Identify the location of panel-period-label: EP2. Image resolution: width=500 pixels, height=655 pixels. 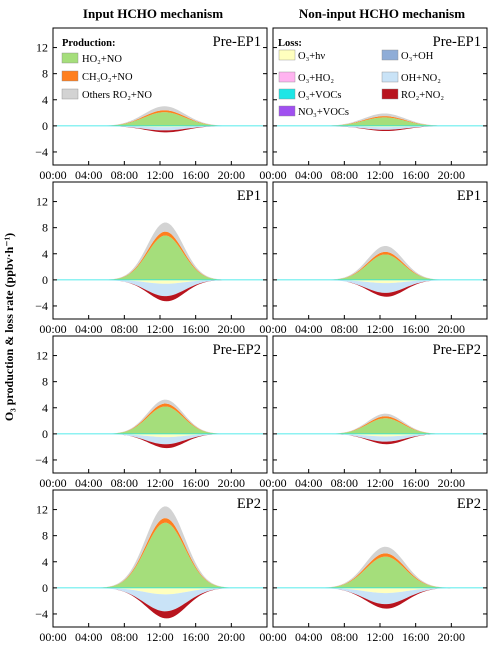
(249, 504).